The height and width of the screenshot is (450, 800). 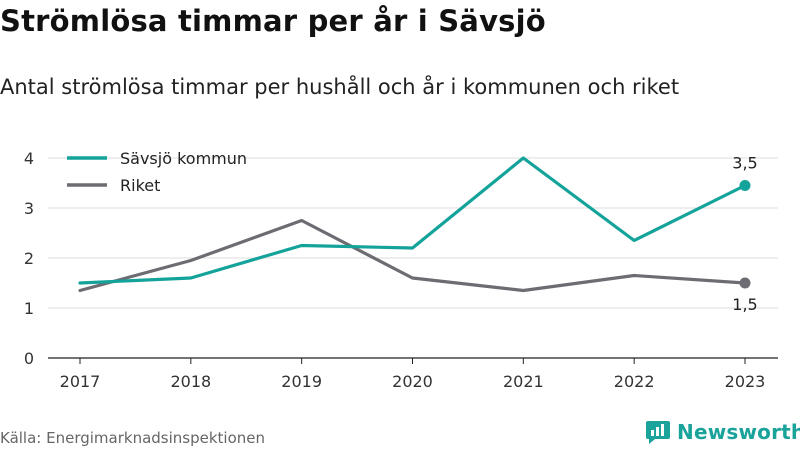 I want to click on source-note: Källa: Energimarknadsinspektionen, so click(x=133, y=438).